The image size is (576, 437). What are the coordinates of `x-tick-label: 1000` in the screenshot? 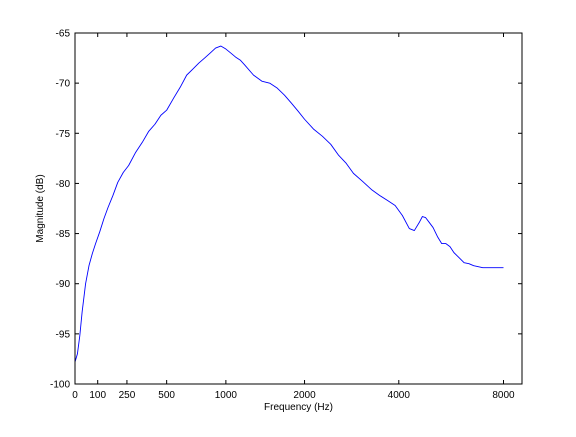 It's located at (226, 395).